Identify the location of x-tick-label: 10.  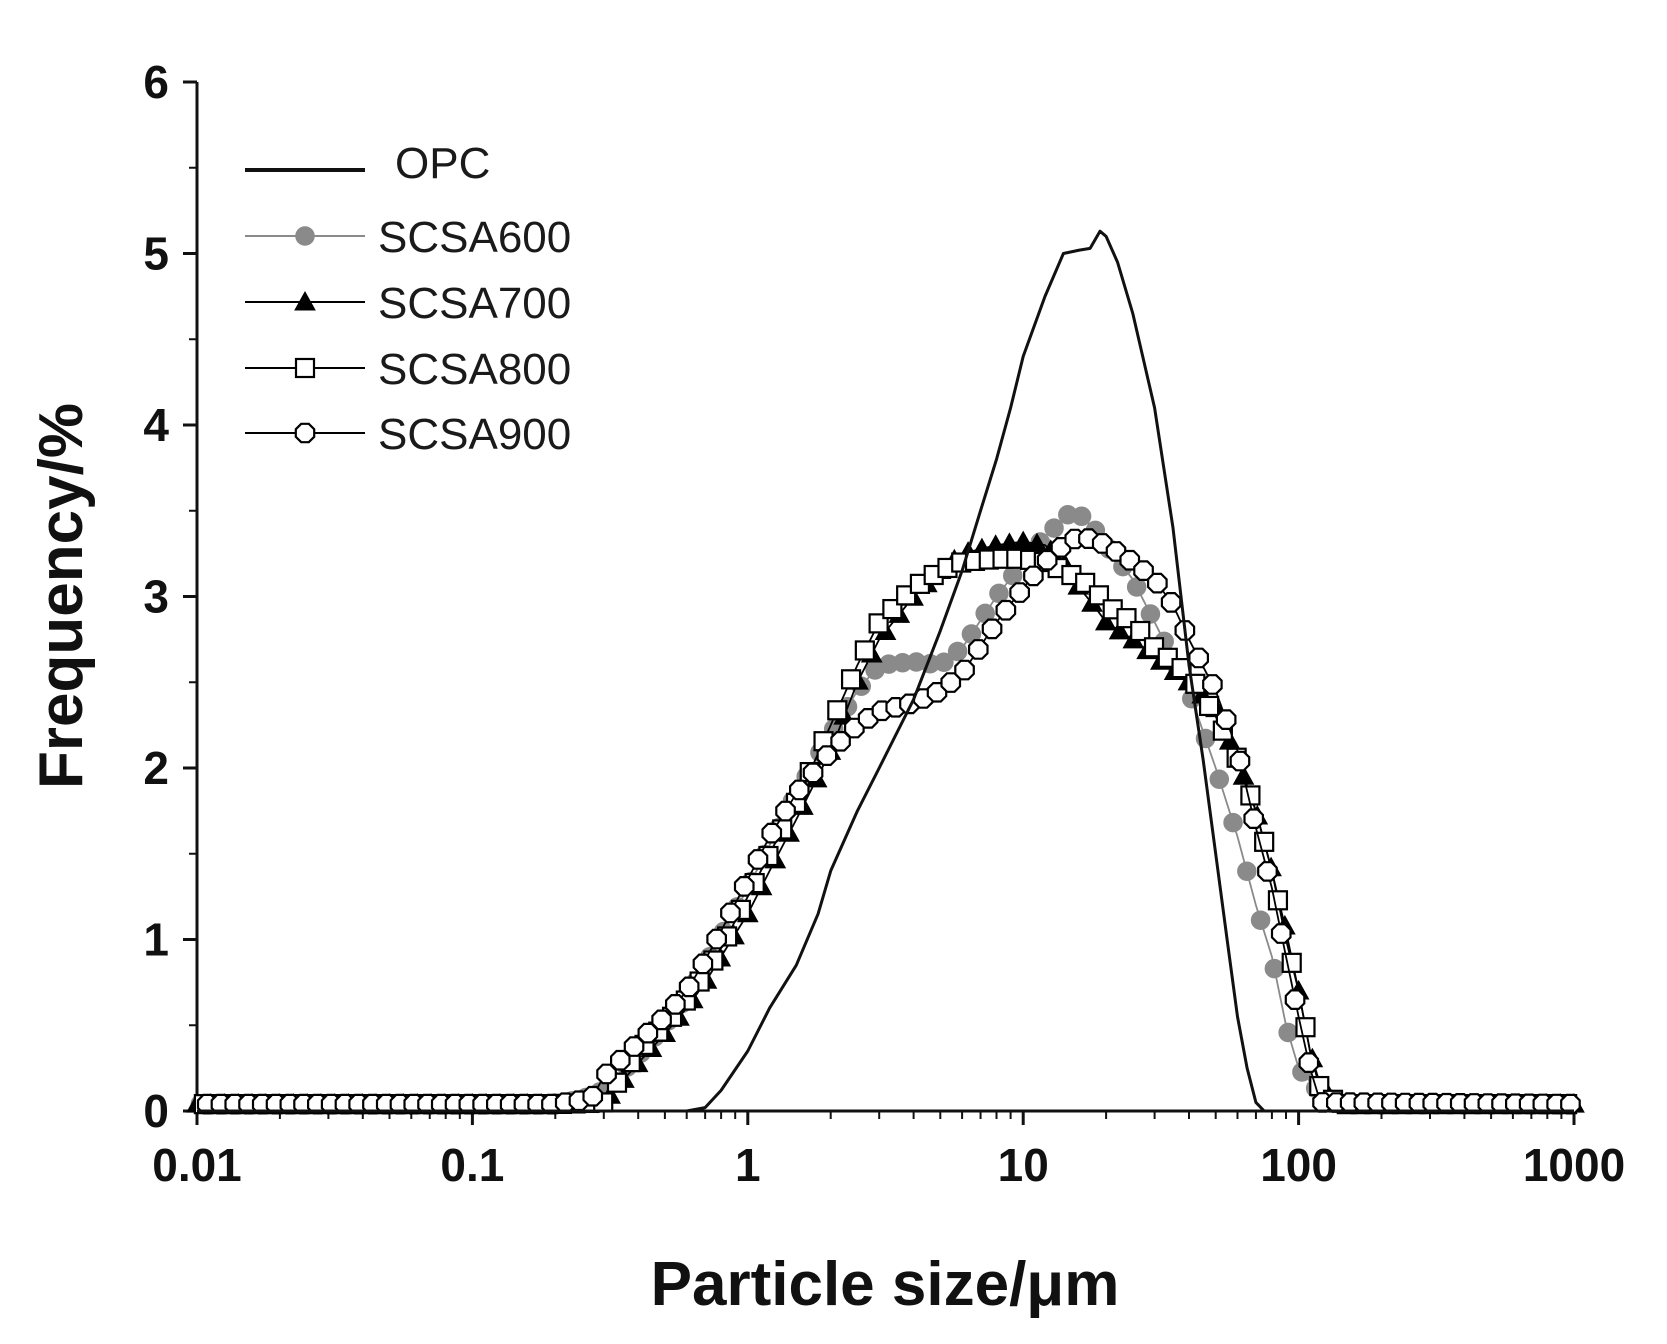
(1023, 1165).